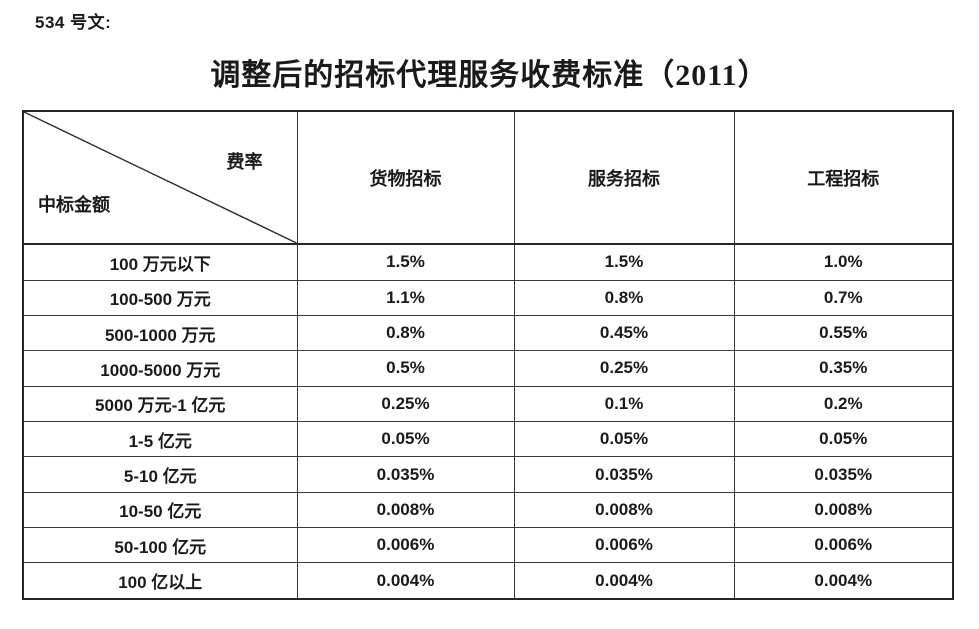  What do you see at coordinates (624, 177) in the screenshot?
I see `column-header-service-bidding: 服务招标` at bounding box center [624, 177].